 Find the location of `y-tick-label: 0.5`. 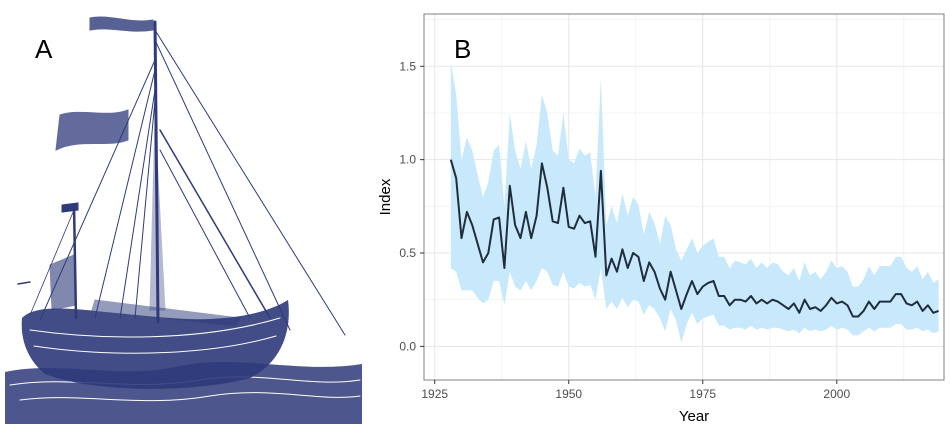

y-tick-label: 0.5 is located at coordinates (407, 253).